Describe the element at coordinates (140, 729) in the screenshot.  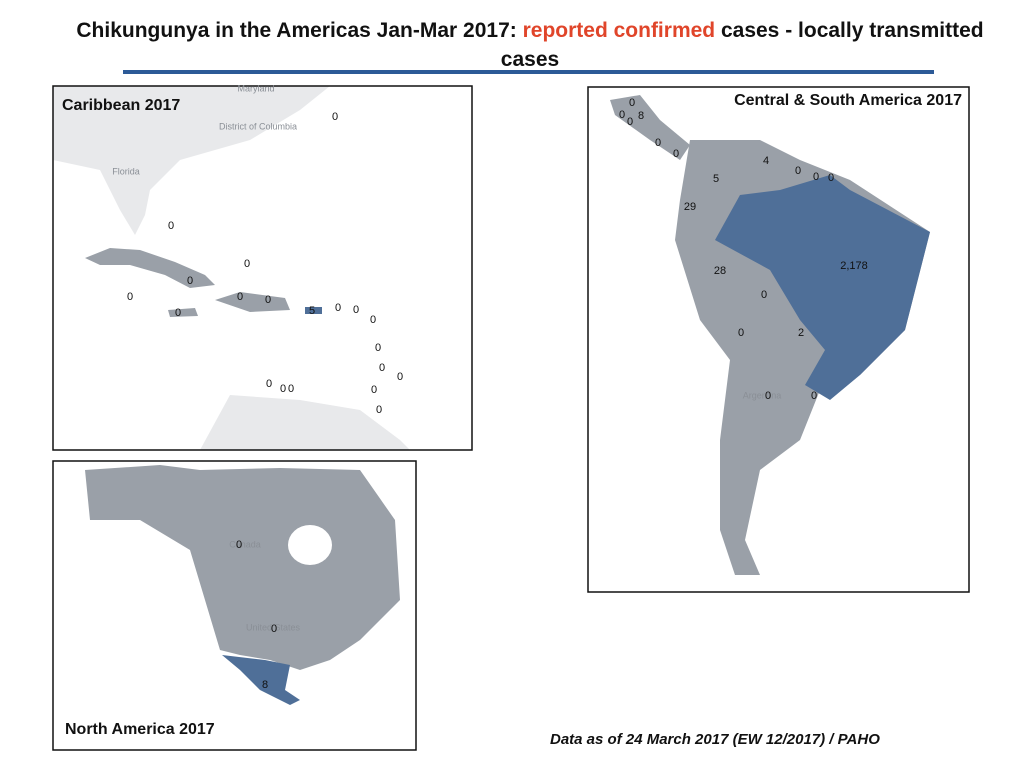
I see `panel-title: North America 2017` at that location.